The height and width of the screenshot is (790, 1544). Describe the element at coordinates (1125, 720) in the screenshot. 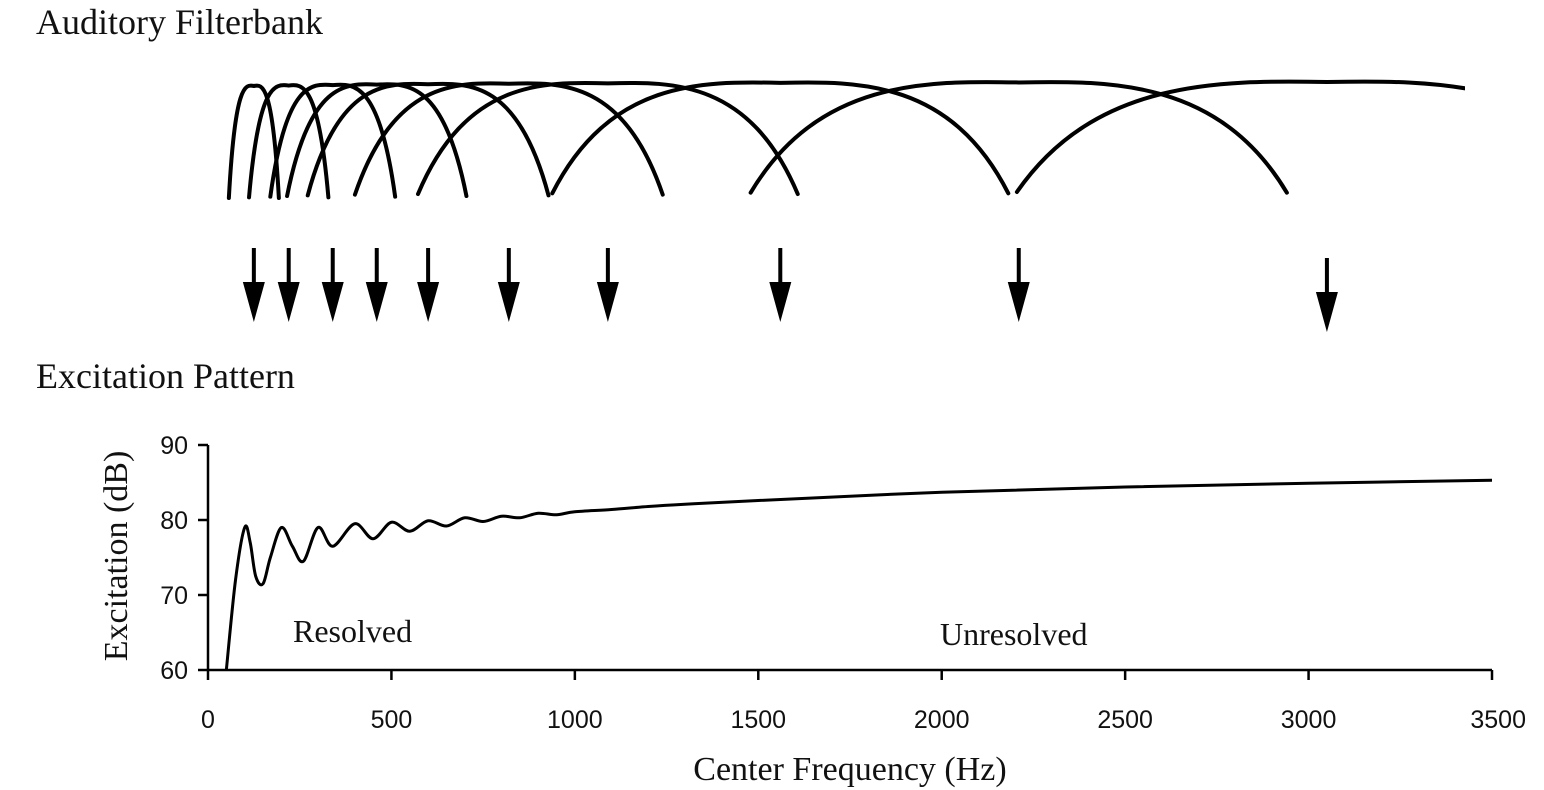

I see `x-tick-label: 2500` at that location.